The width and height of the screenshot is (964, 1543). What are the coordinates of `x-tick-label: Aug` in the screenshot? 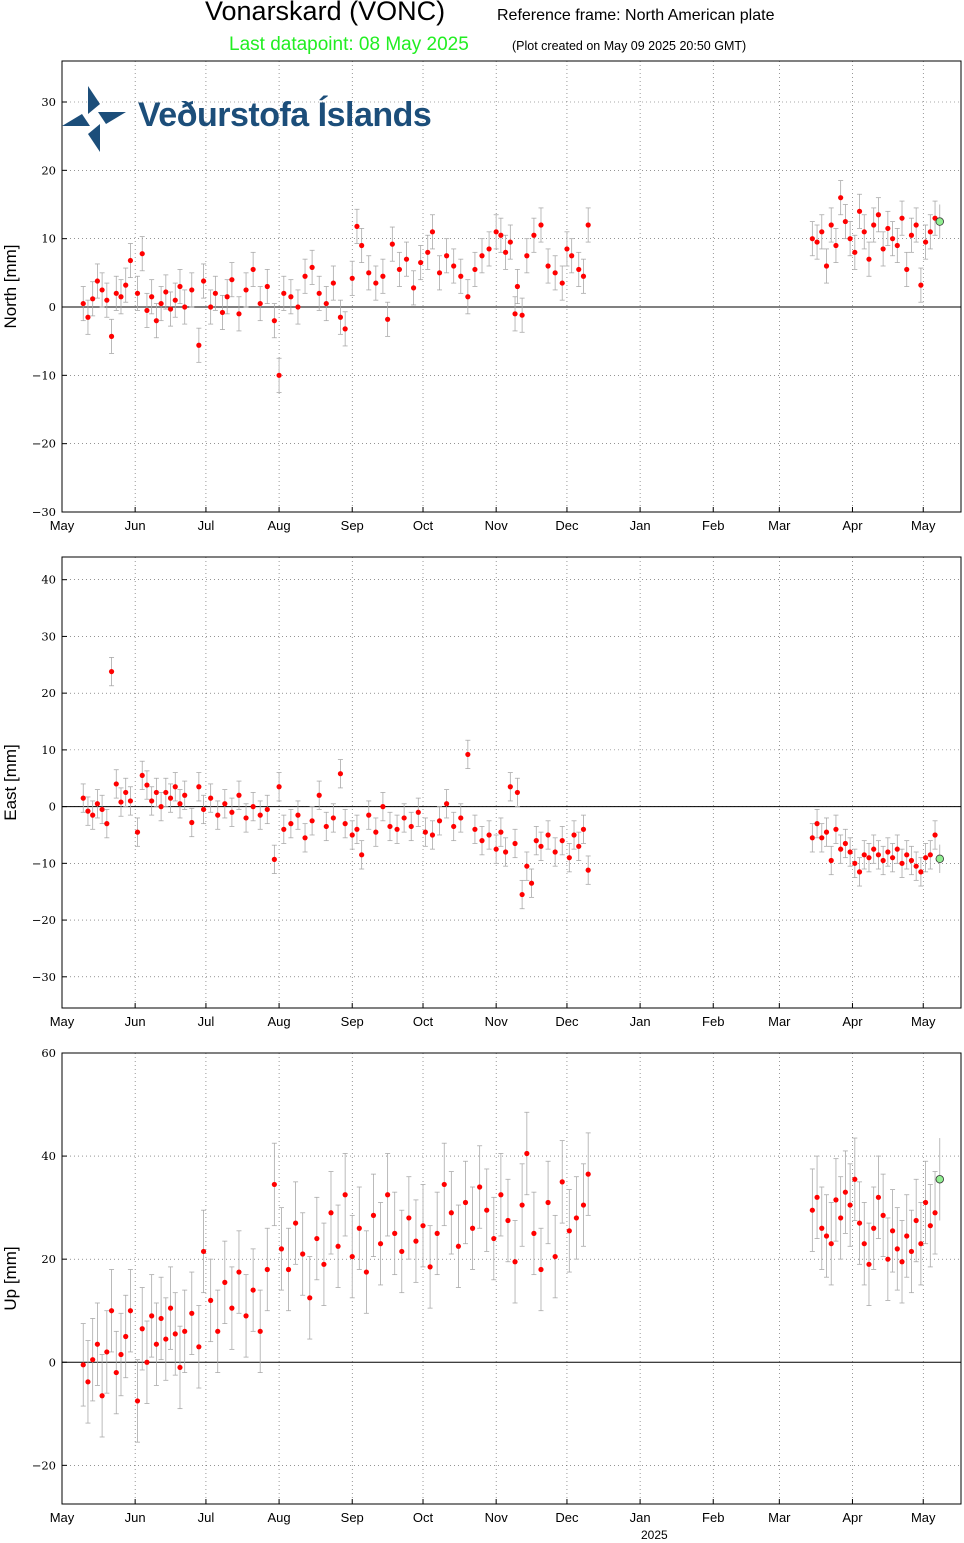 It's located at (279, 1517).